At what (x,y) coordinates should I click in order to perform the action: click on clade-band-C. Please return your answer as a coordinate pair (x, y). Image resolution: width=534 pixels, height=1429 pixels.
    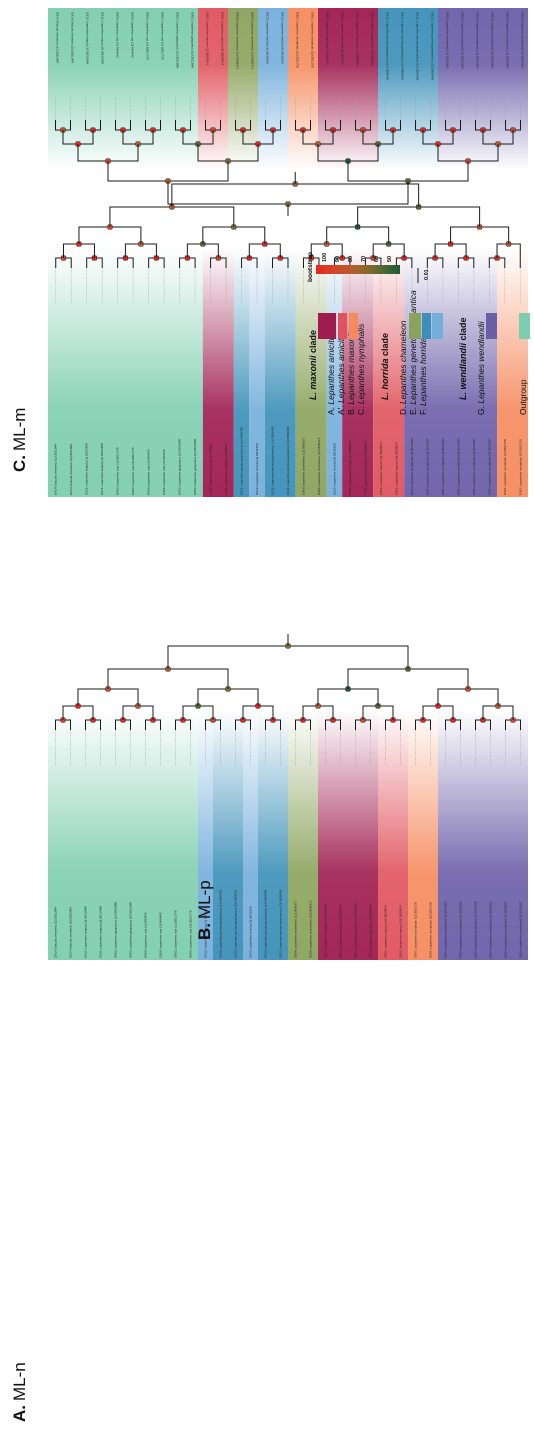
    Looking at the image, I should click on (512, 372).